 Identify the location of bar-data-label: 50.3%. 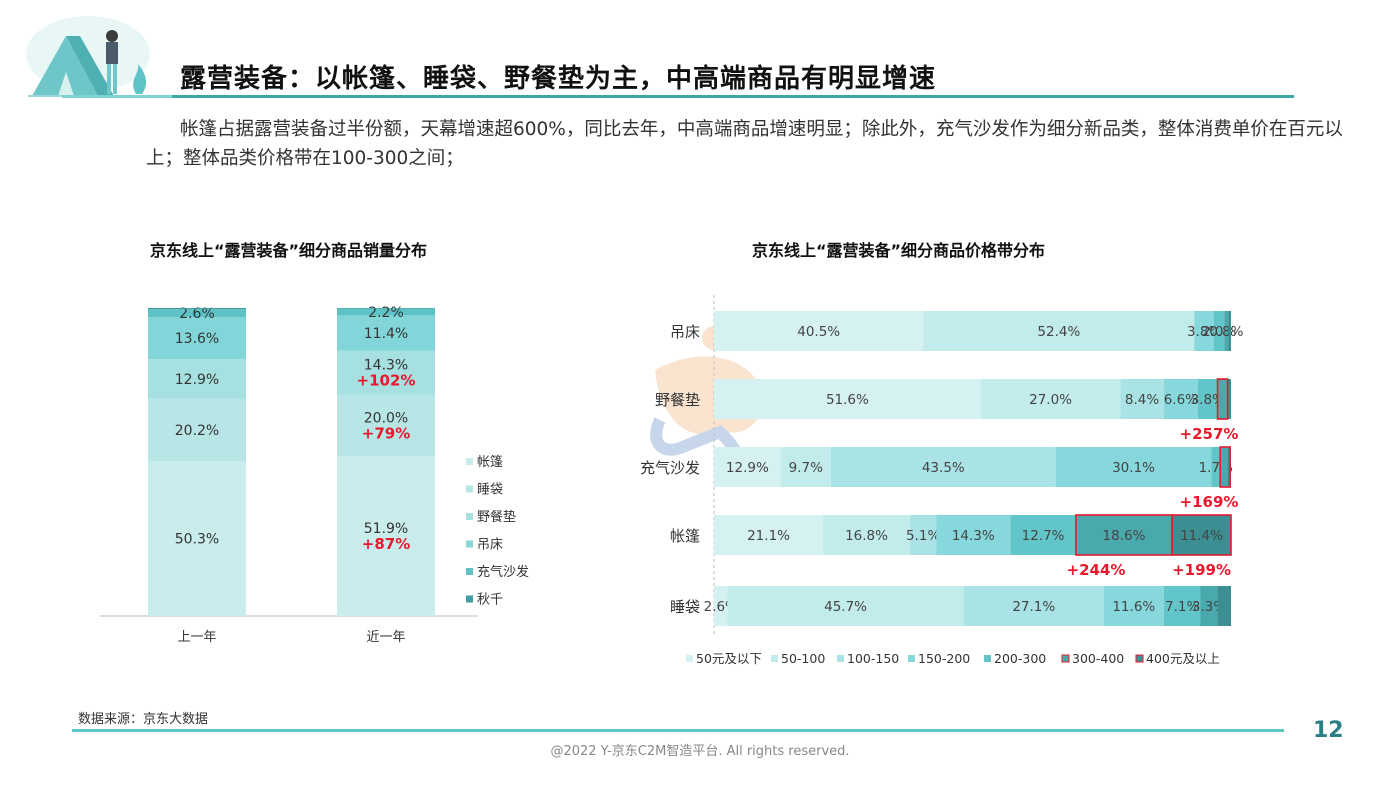
(197, 540).